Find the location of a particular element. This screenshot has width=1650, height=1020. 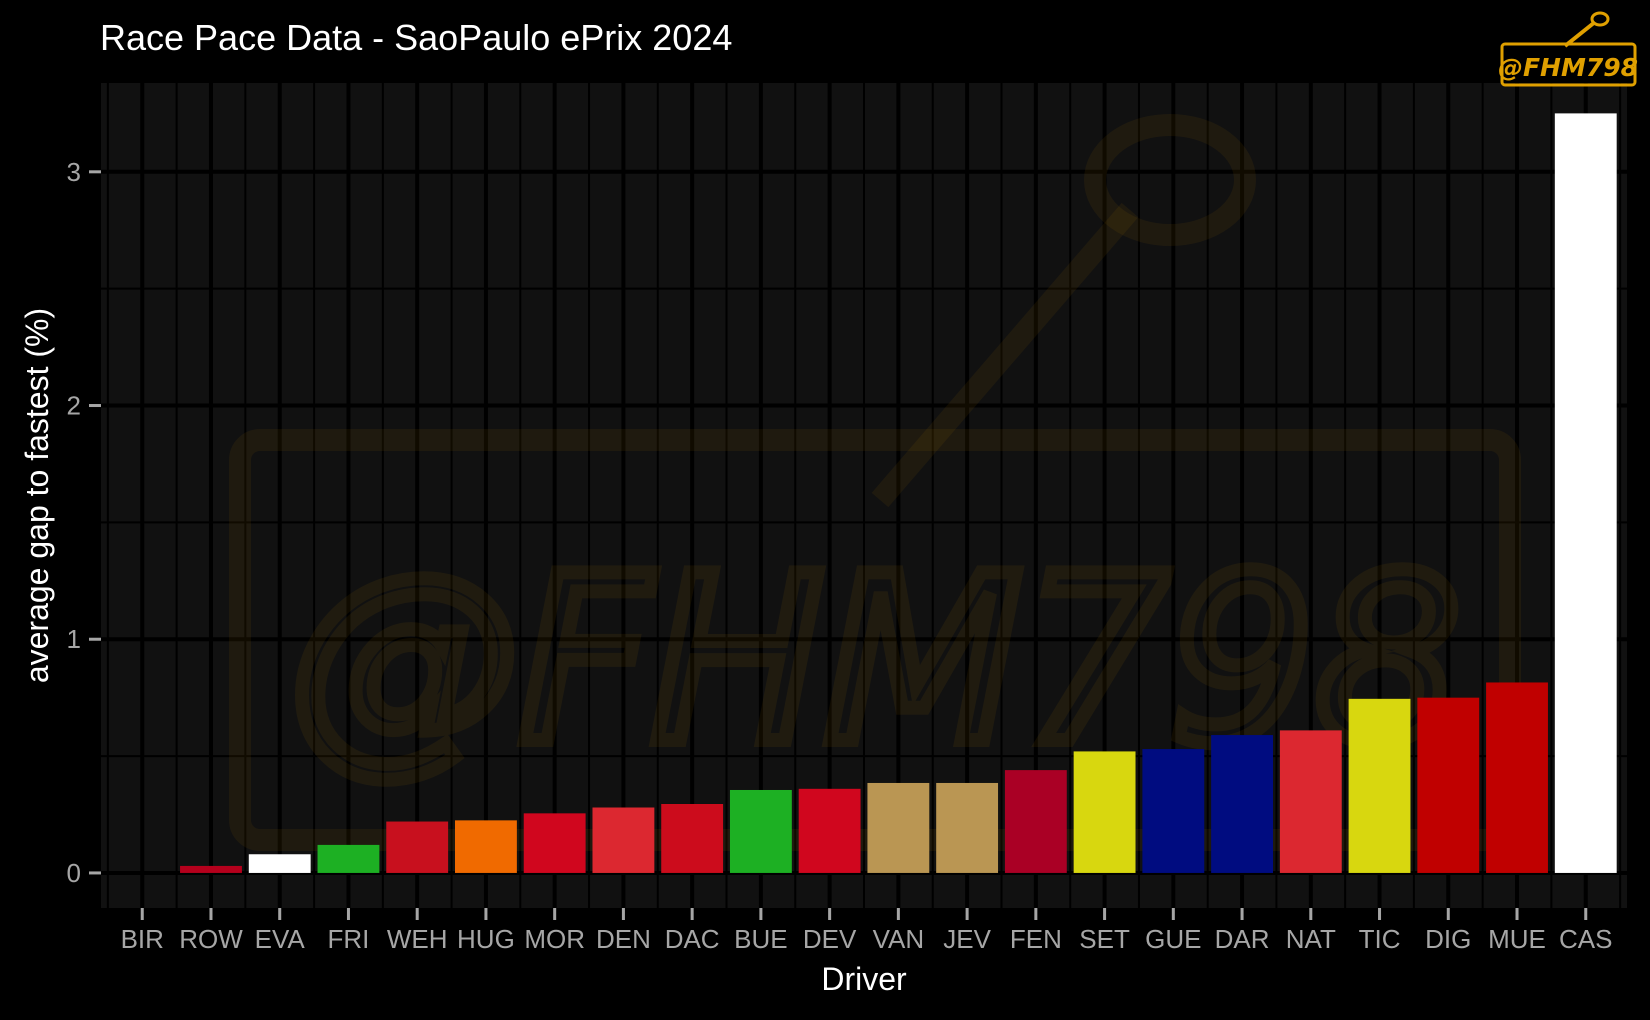

x-tick-label: EVA is located at coordinates (280, 939).